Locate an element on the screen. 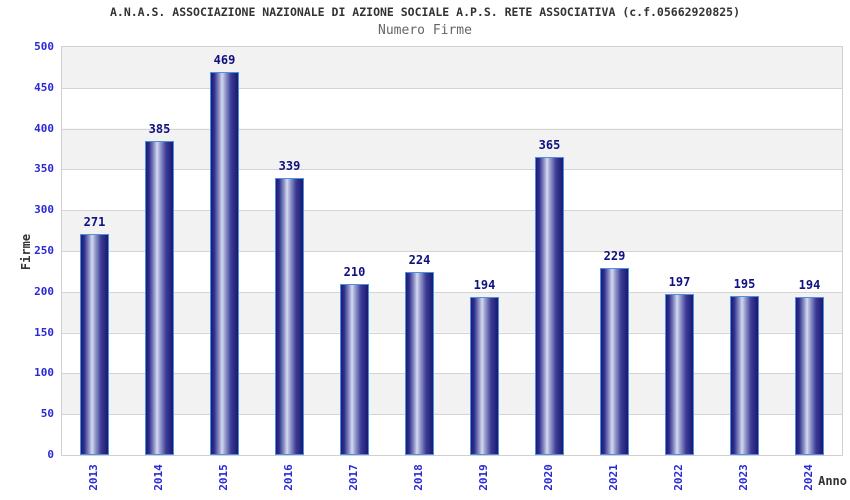  bar-slot-2014: 385 is located at coordinates (159, 251).